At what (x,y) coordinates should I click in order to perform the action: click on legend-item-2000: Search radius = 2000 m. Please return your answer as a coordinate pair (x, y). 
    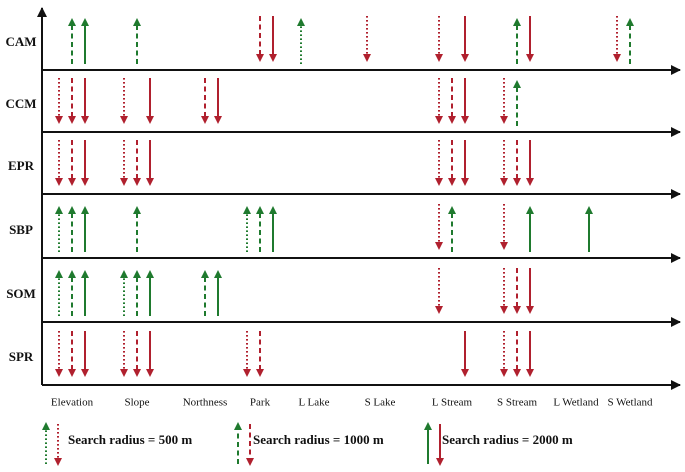
    Looking at the image, I should click on (498, 444).